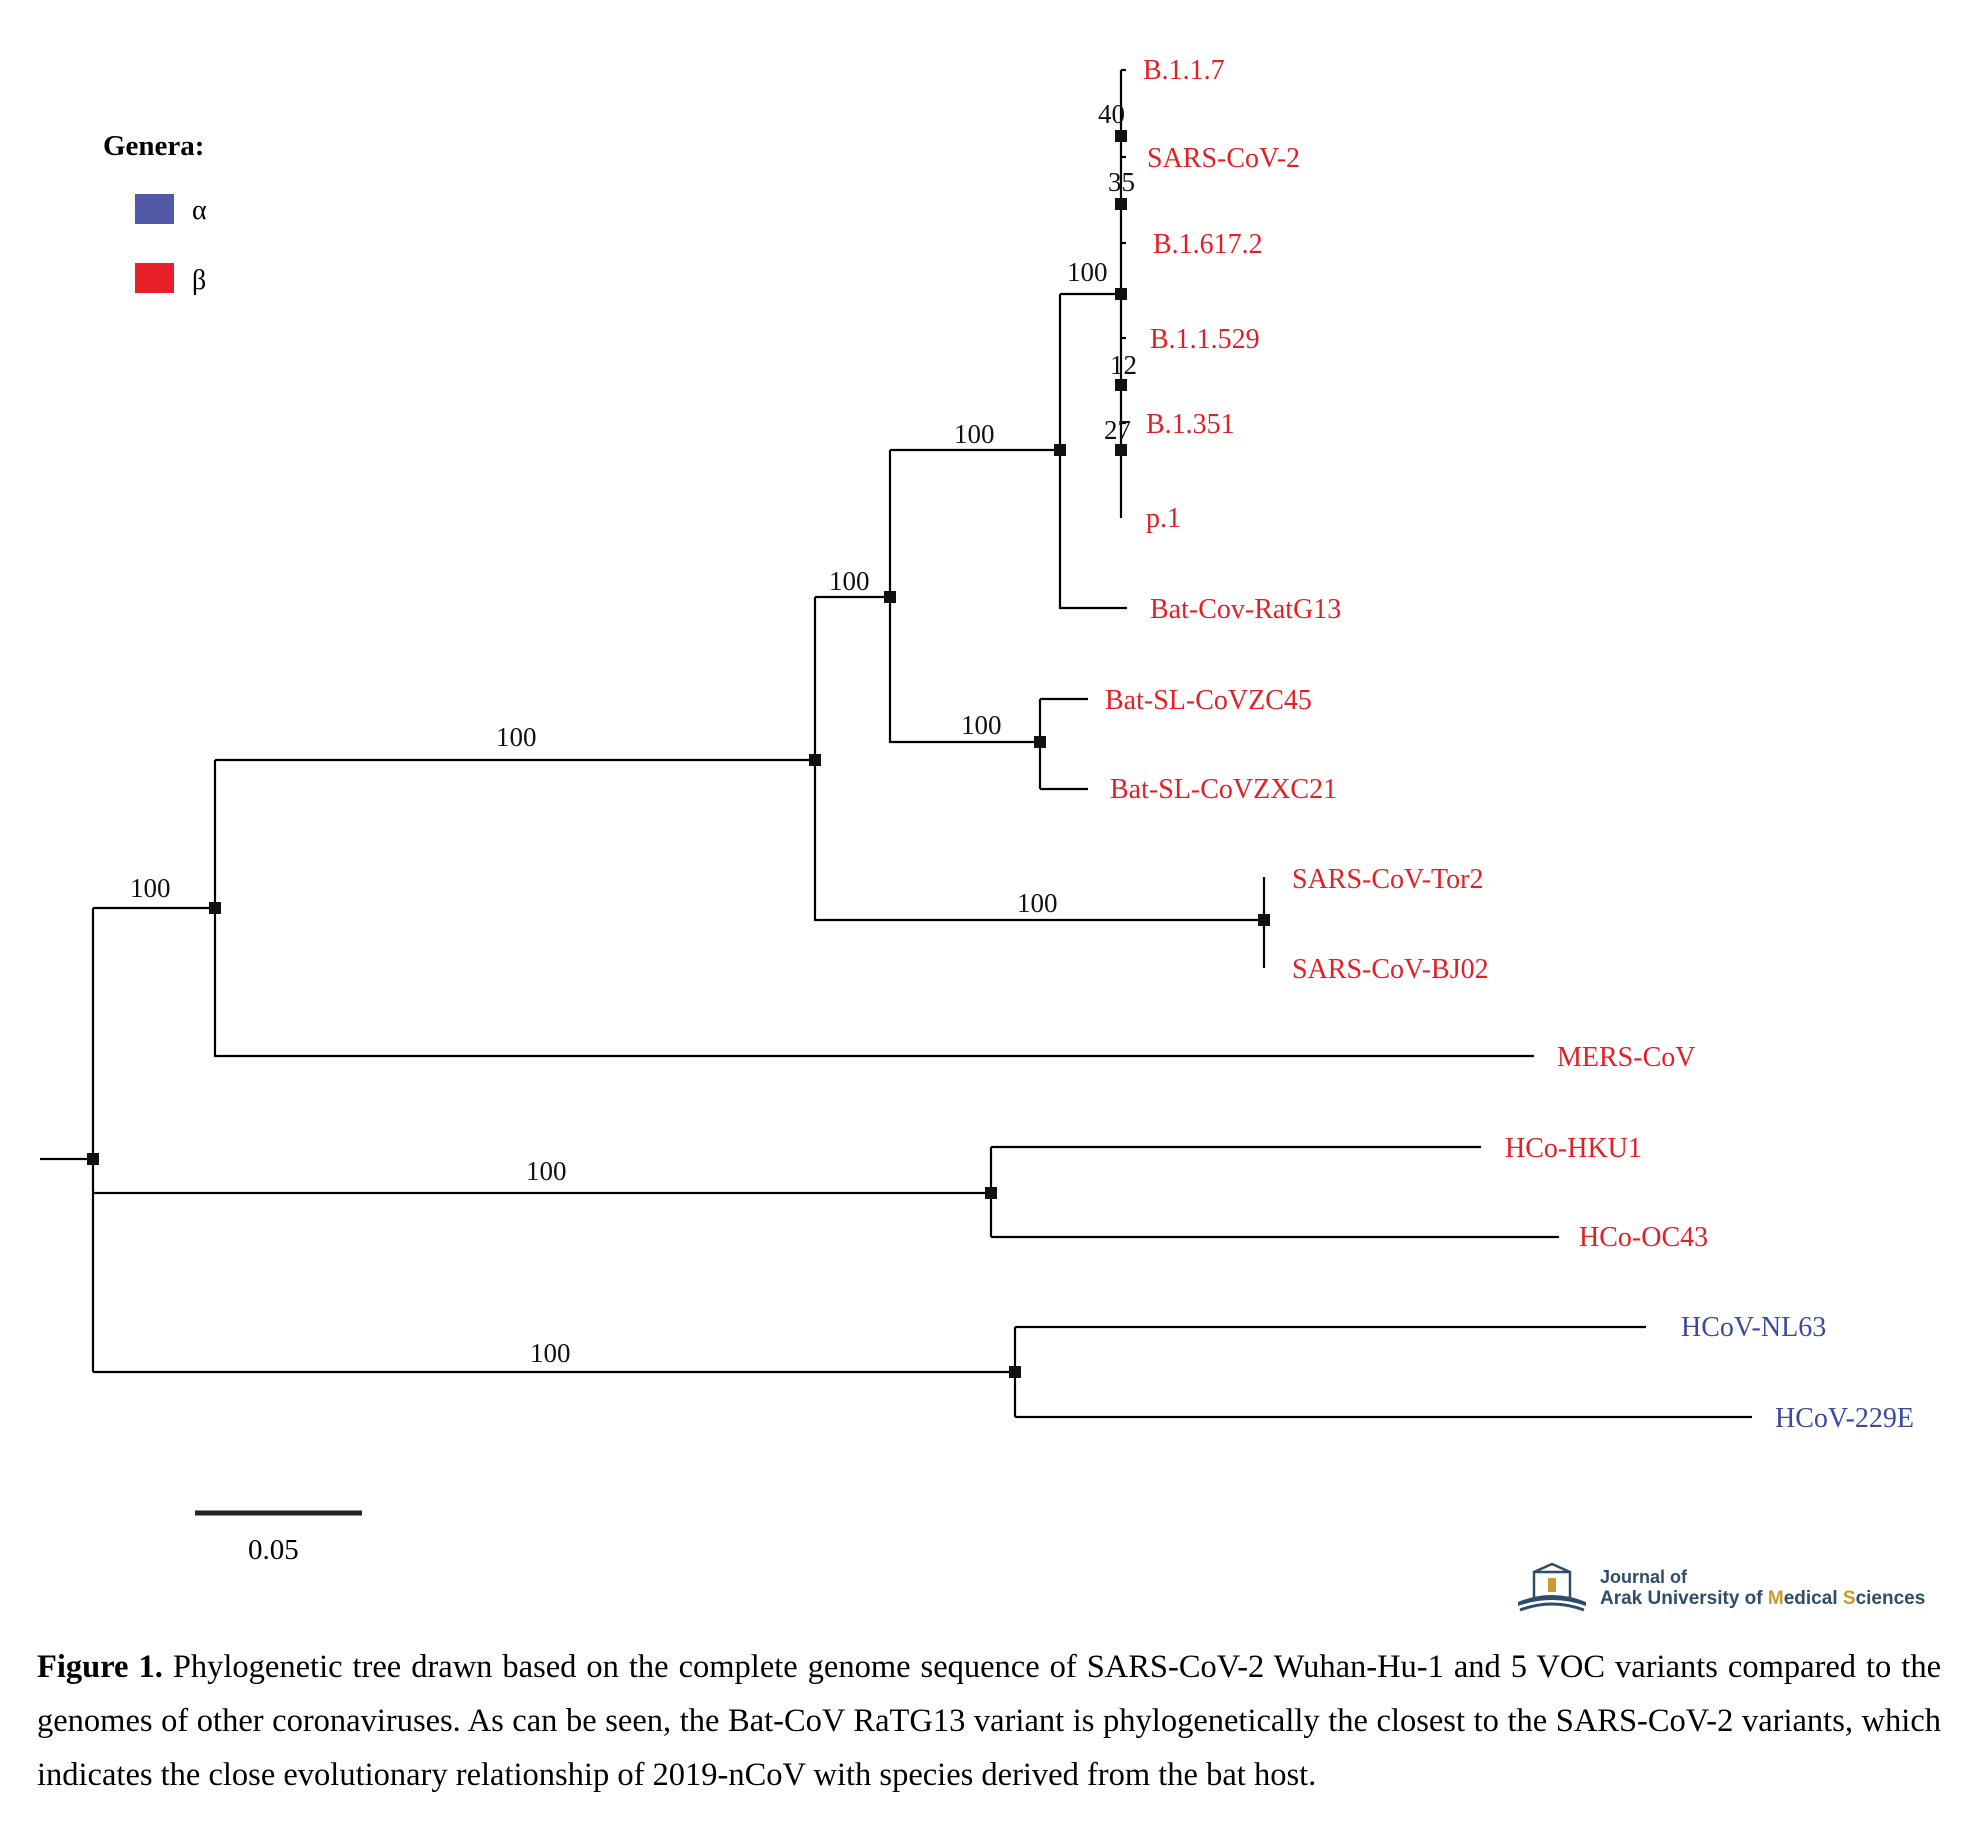 This screenshot has height=1824, width=1981. Describe the element at coordinates (1190, 424) in the screenshot. I see `tip-label: B.1.351` at that location.